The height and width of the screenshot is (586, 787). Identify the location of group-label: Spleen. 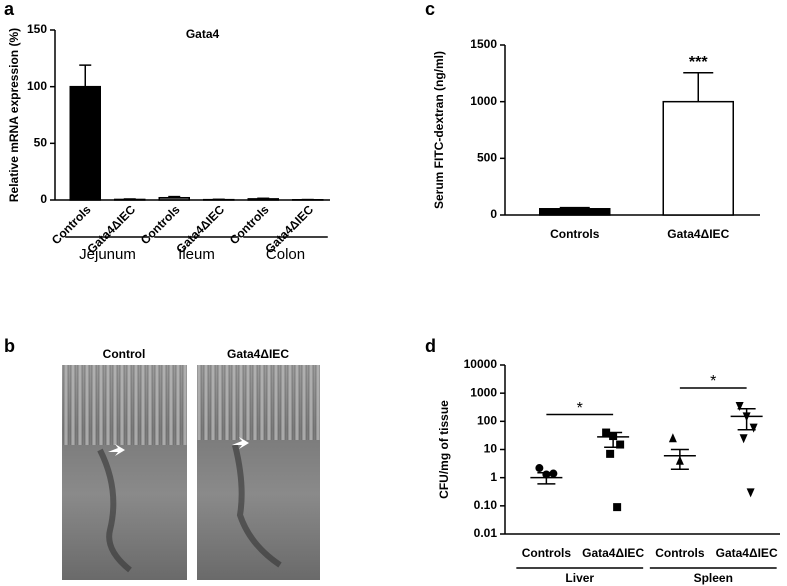
(713, 578).